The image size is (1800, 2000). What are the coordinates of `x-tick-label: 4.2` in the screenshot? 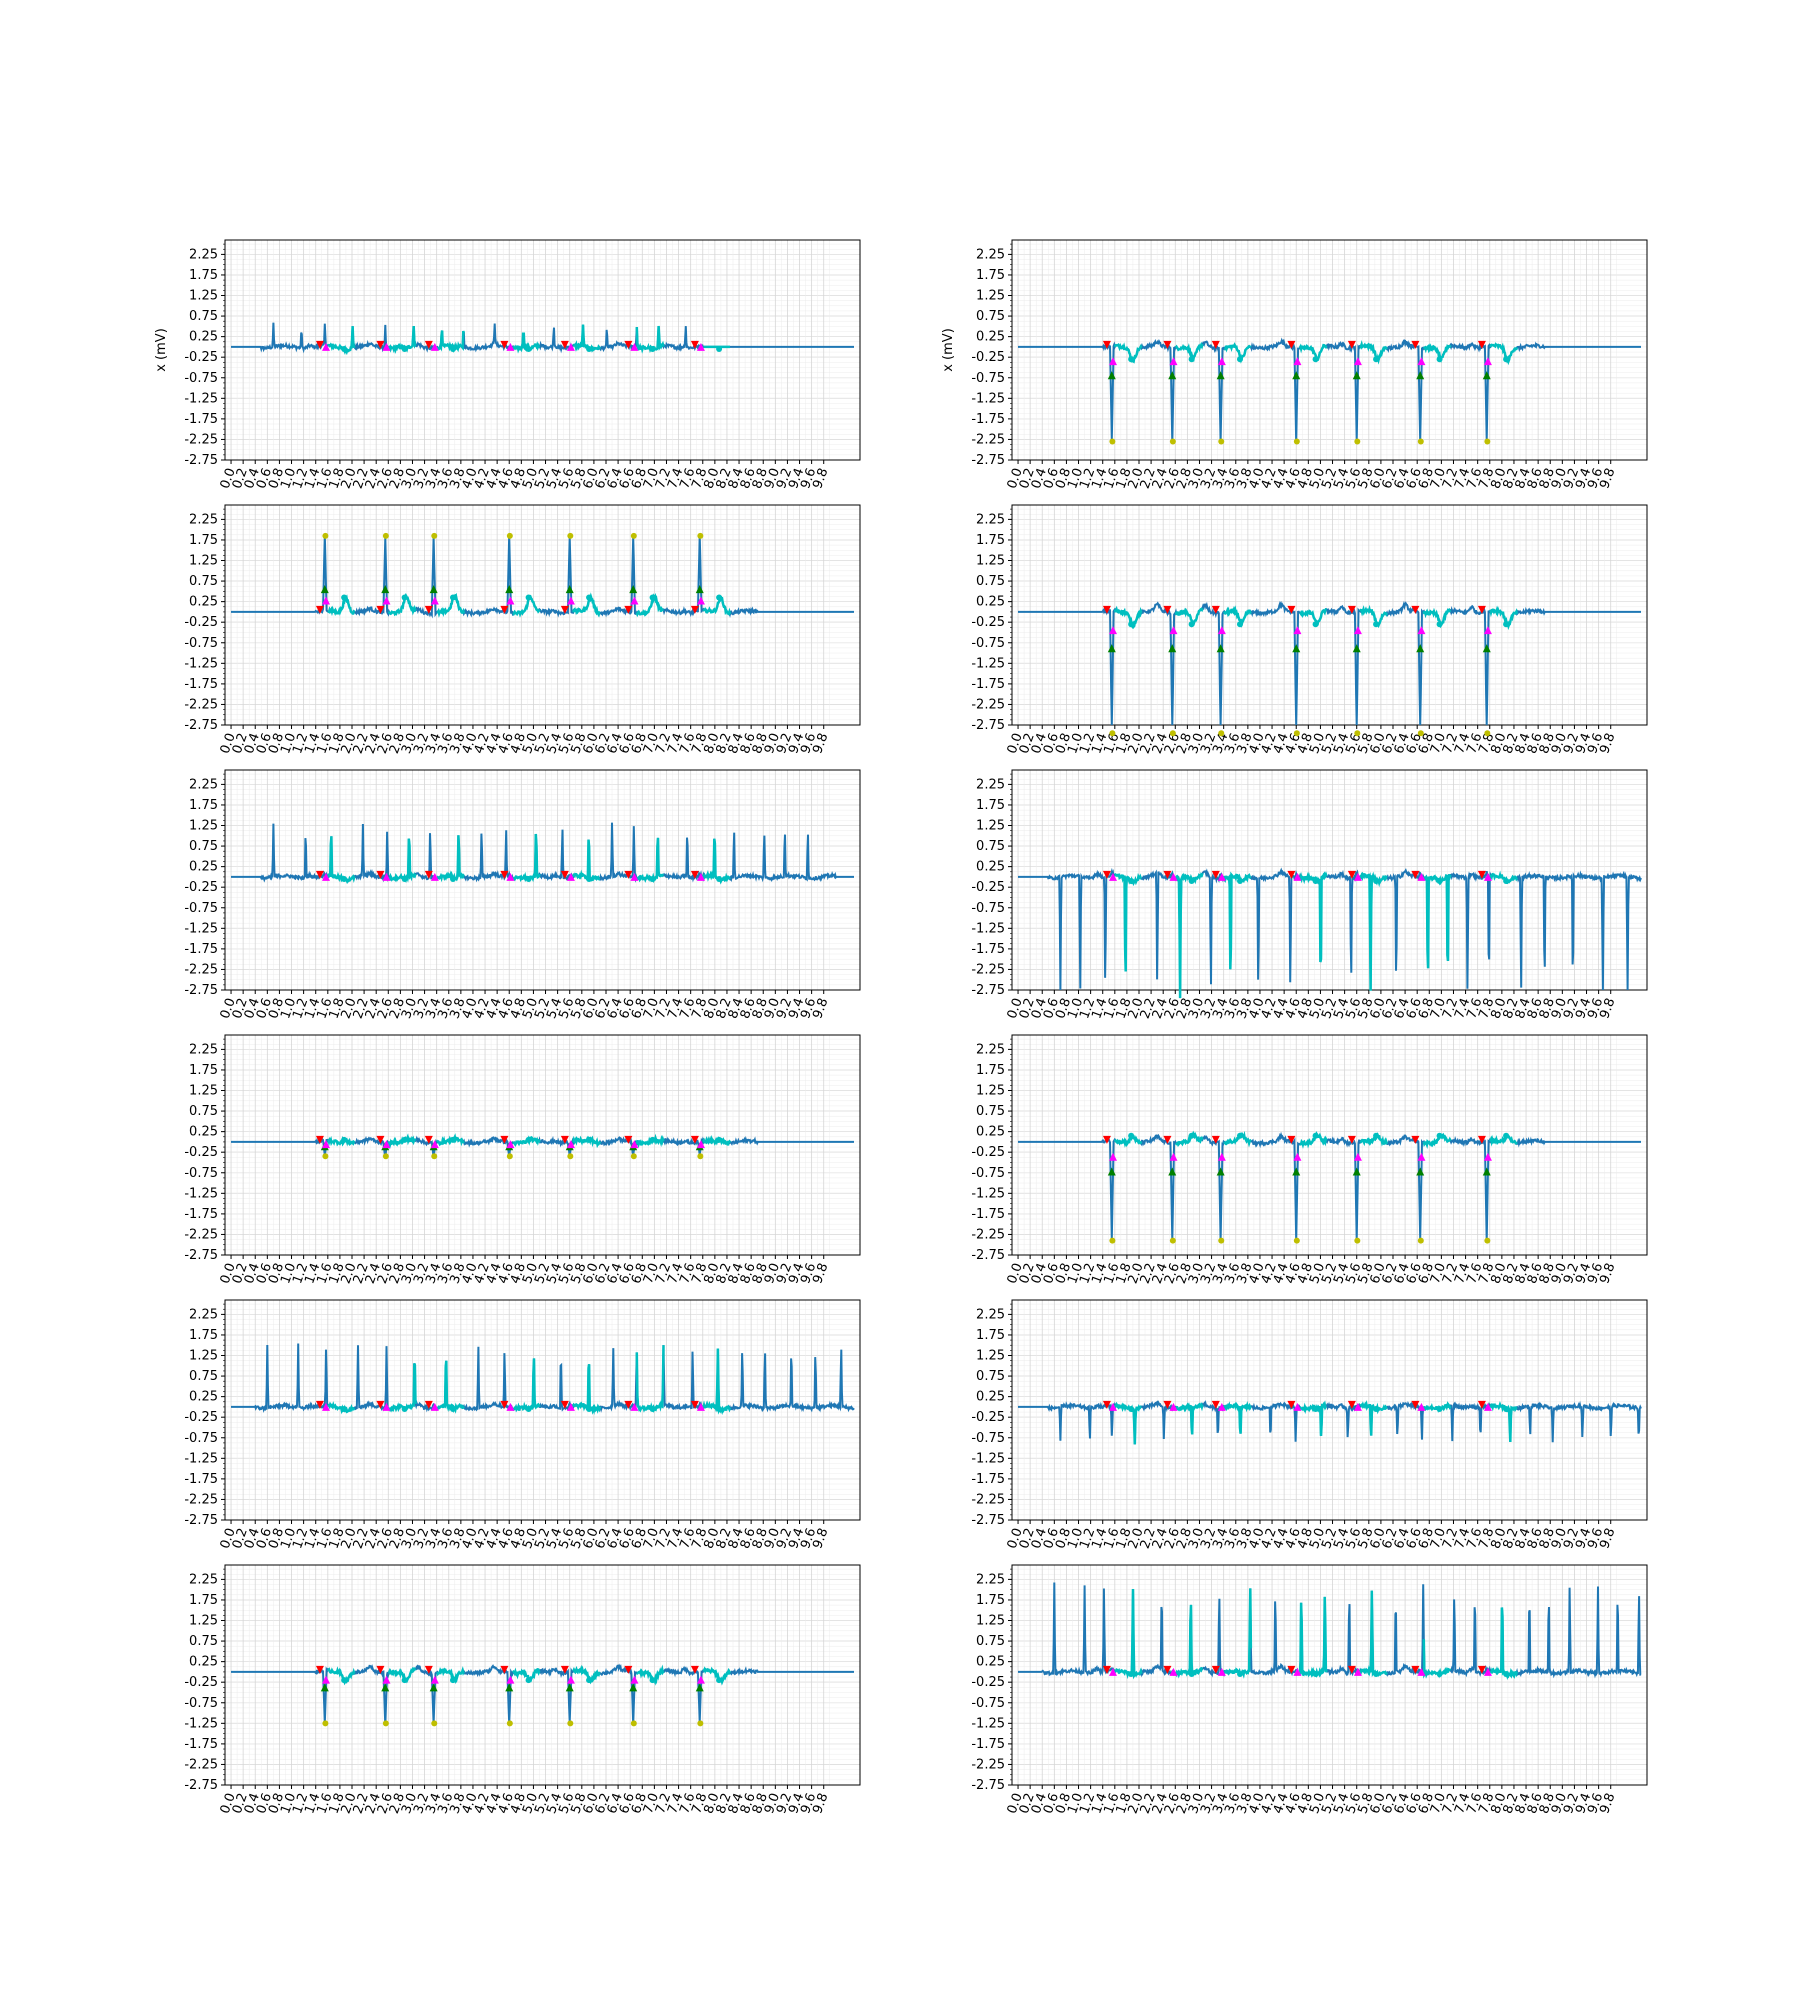 It's located at (482, 1008).